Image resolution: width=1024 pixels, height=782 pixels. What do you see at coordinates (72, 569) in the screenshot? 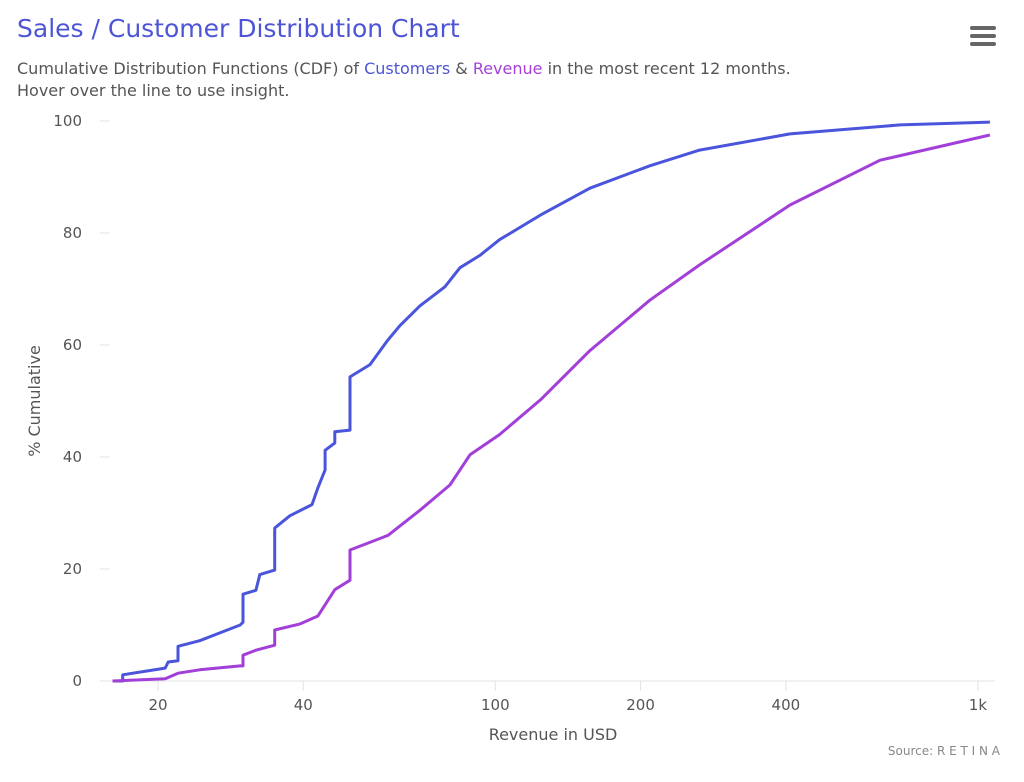
I see `y-tick-label: 20` at bounding box center [72, 569].